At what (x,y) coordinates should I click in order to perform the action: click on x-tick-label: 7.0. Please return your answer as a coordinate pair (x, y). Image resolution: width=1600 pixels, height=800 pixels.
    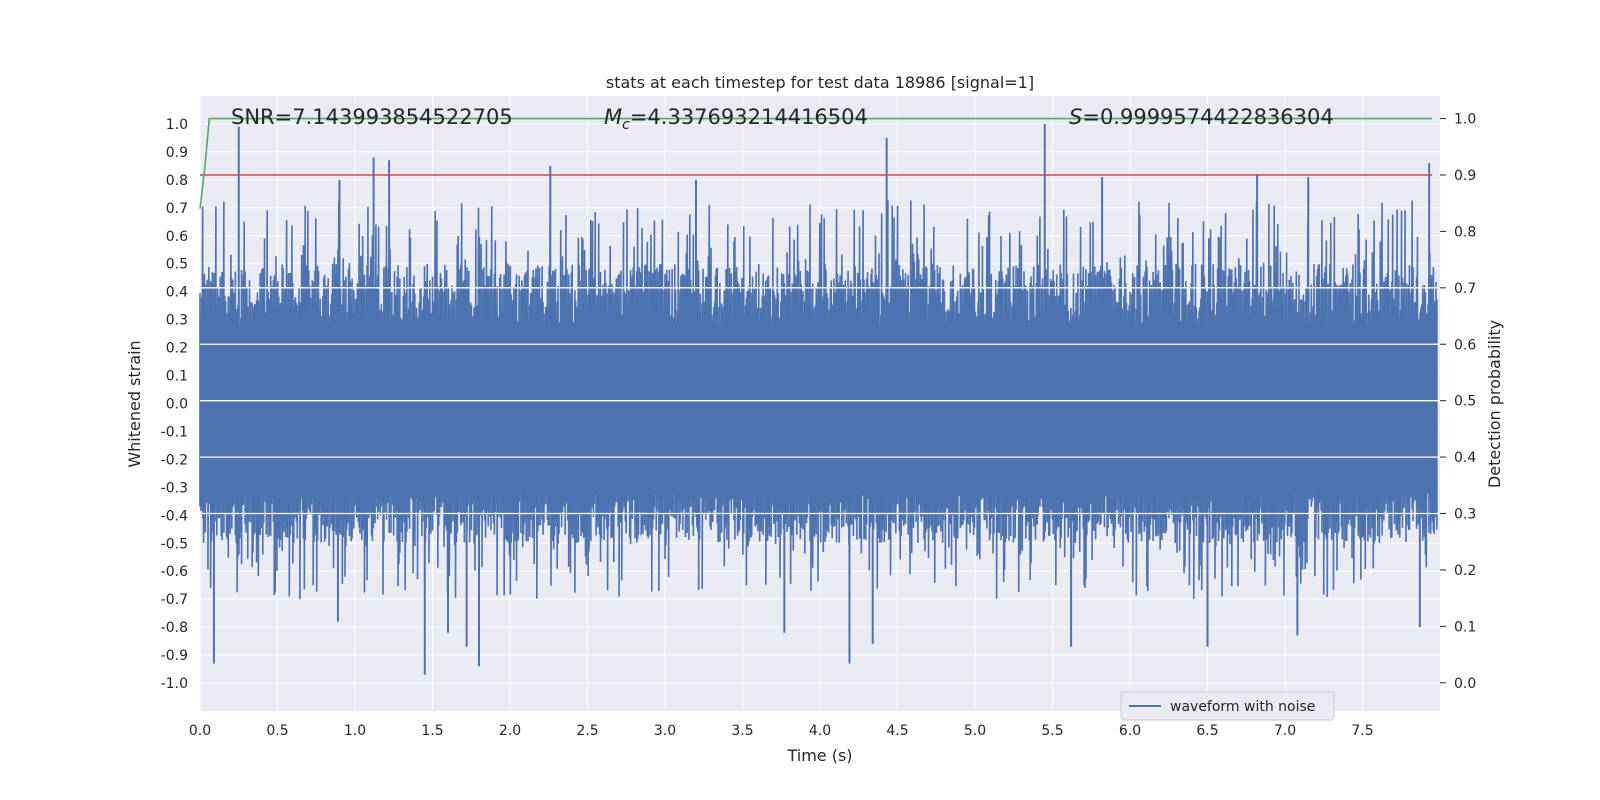
    Looking at the image, I should click on (1285, 731).